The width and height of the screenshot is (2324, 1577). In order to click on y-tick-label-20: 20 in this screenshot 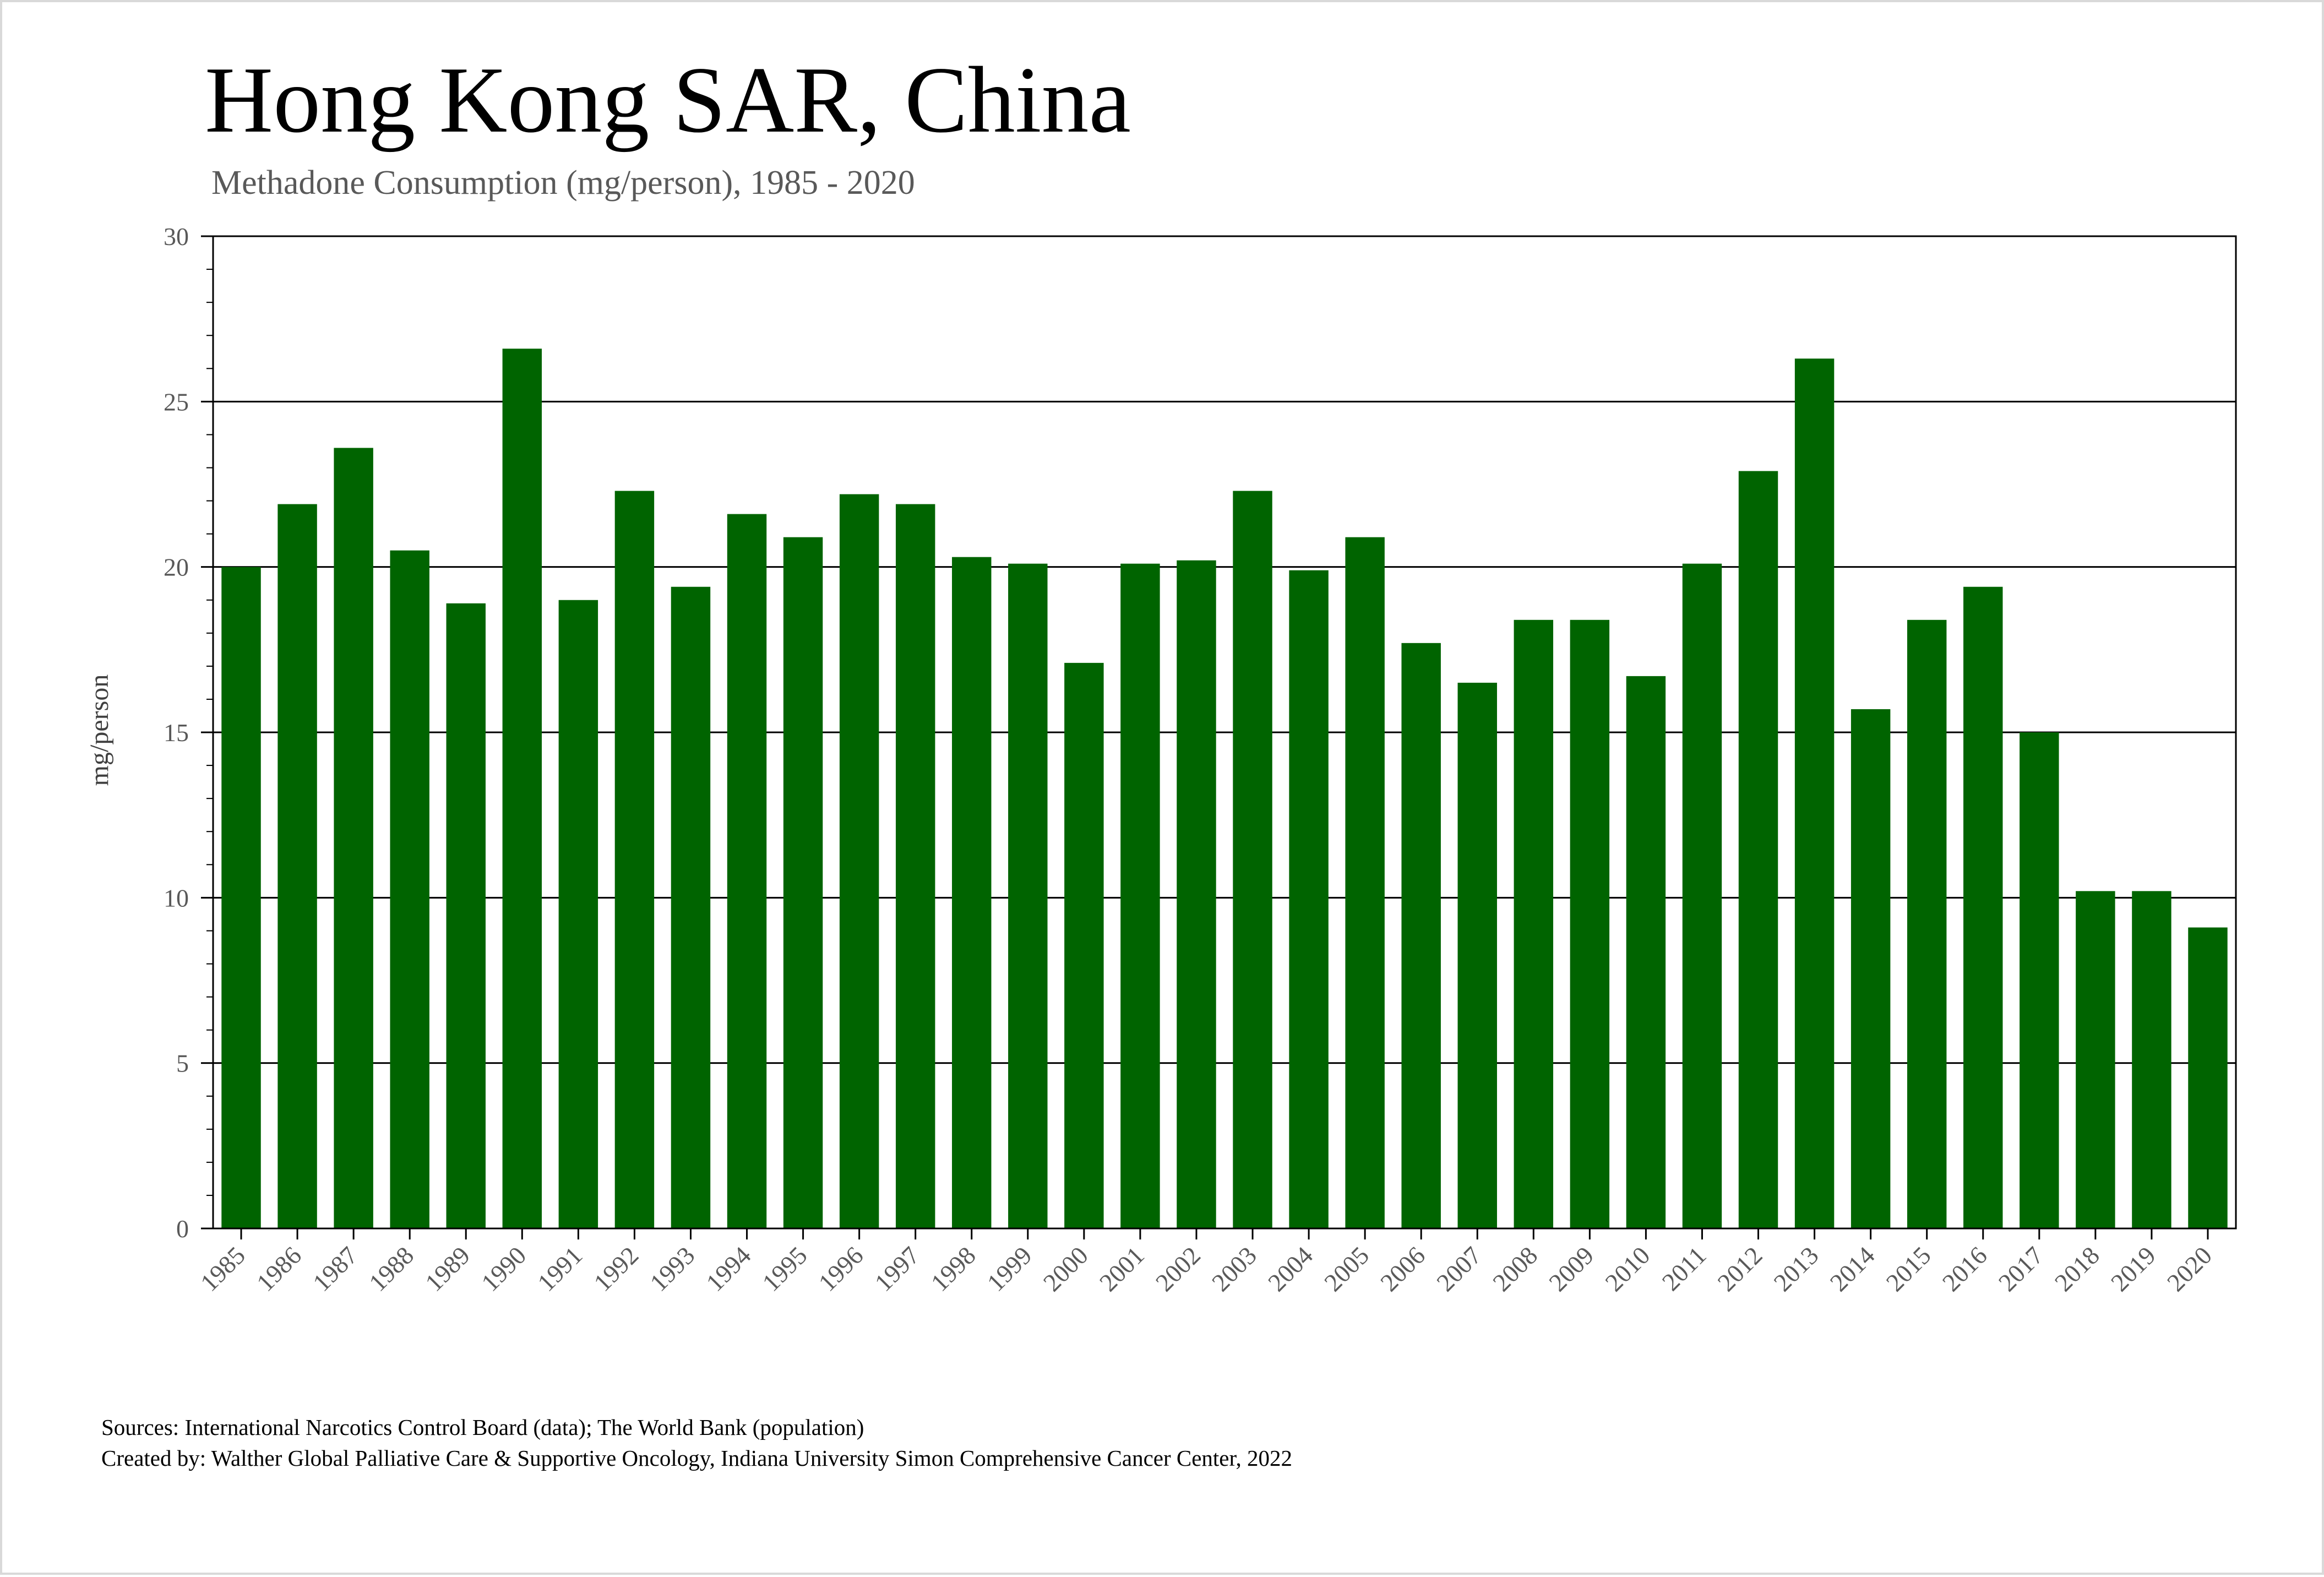, I will do `click(176, 567)`.